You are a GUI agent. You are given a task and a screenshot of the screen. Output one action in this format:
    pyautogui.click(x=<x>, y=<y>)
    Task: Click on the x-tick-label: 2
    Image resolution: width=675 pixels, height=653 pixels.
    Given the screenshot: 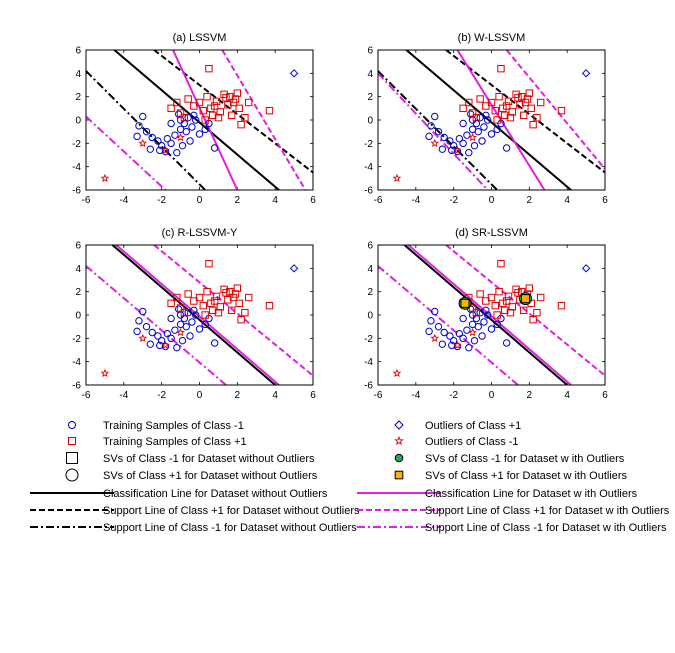 What is the action you would take?
    pyautogui.click(x=530, y=395)
    